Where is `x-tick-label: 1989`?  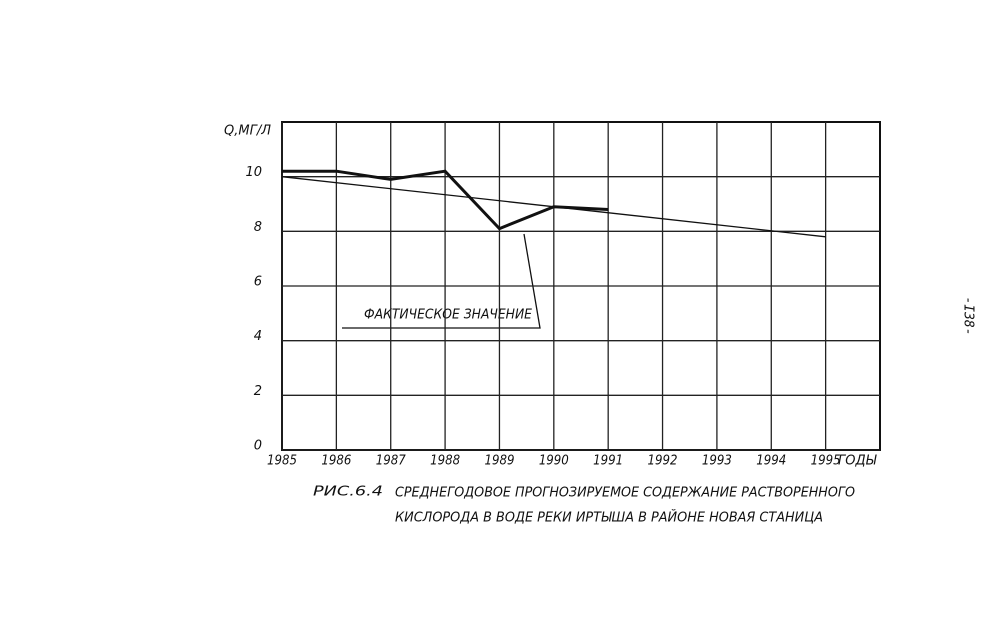 x-tick-label: 1989 is located at coordinates (499, 461).